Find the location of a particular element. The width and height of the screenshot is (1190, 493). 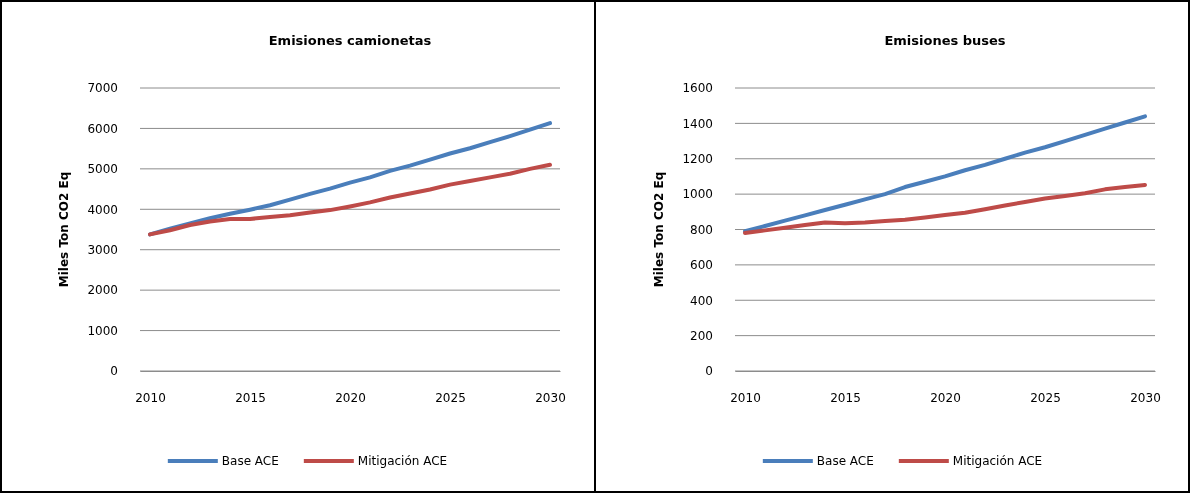

chart-title: Emisiones camionetas is located at coordinates (350, 40).